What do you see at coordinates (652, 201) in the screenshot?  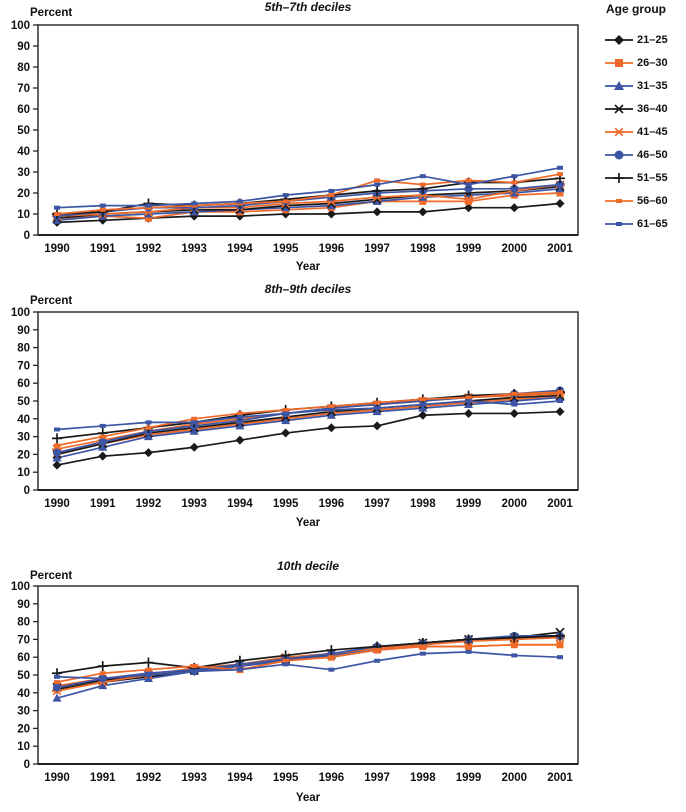 I see `legend-item-label: 56–60` at bounding box center [652, 201].